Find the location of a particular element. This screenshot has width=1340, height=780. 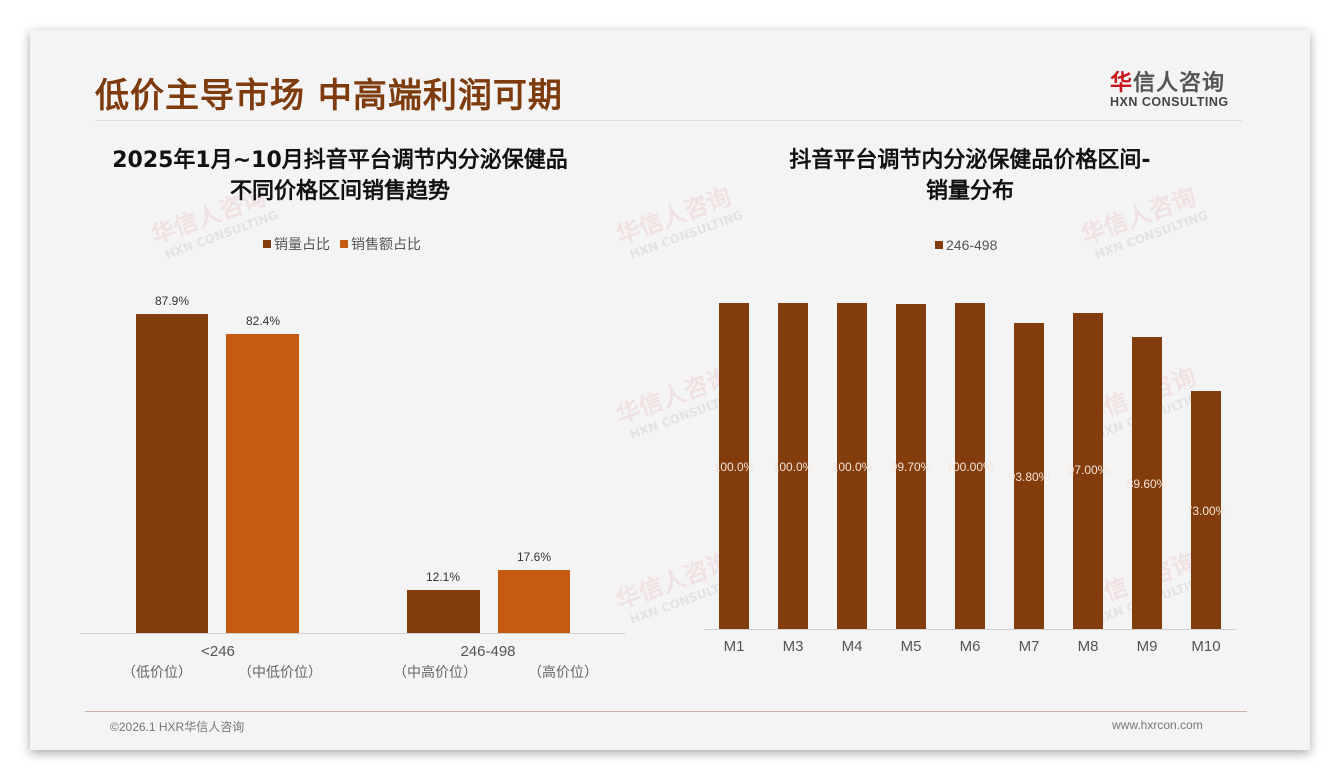

bar-value-label: 100.00% is located at coordinates (970, 467).